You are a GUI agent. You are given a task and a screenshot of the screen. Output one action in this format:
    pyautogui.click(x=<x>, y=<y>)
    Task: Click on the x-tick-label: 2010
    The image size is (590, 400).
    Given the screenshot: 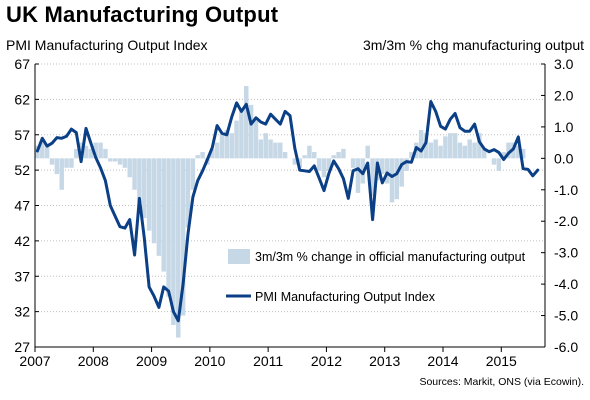 What is the action you would take?
    pyautogui.click(x=209, y=361)
    